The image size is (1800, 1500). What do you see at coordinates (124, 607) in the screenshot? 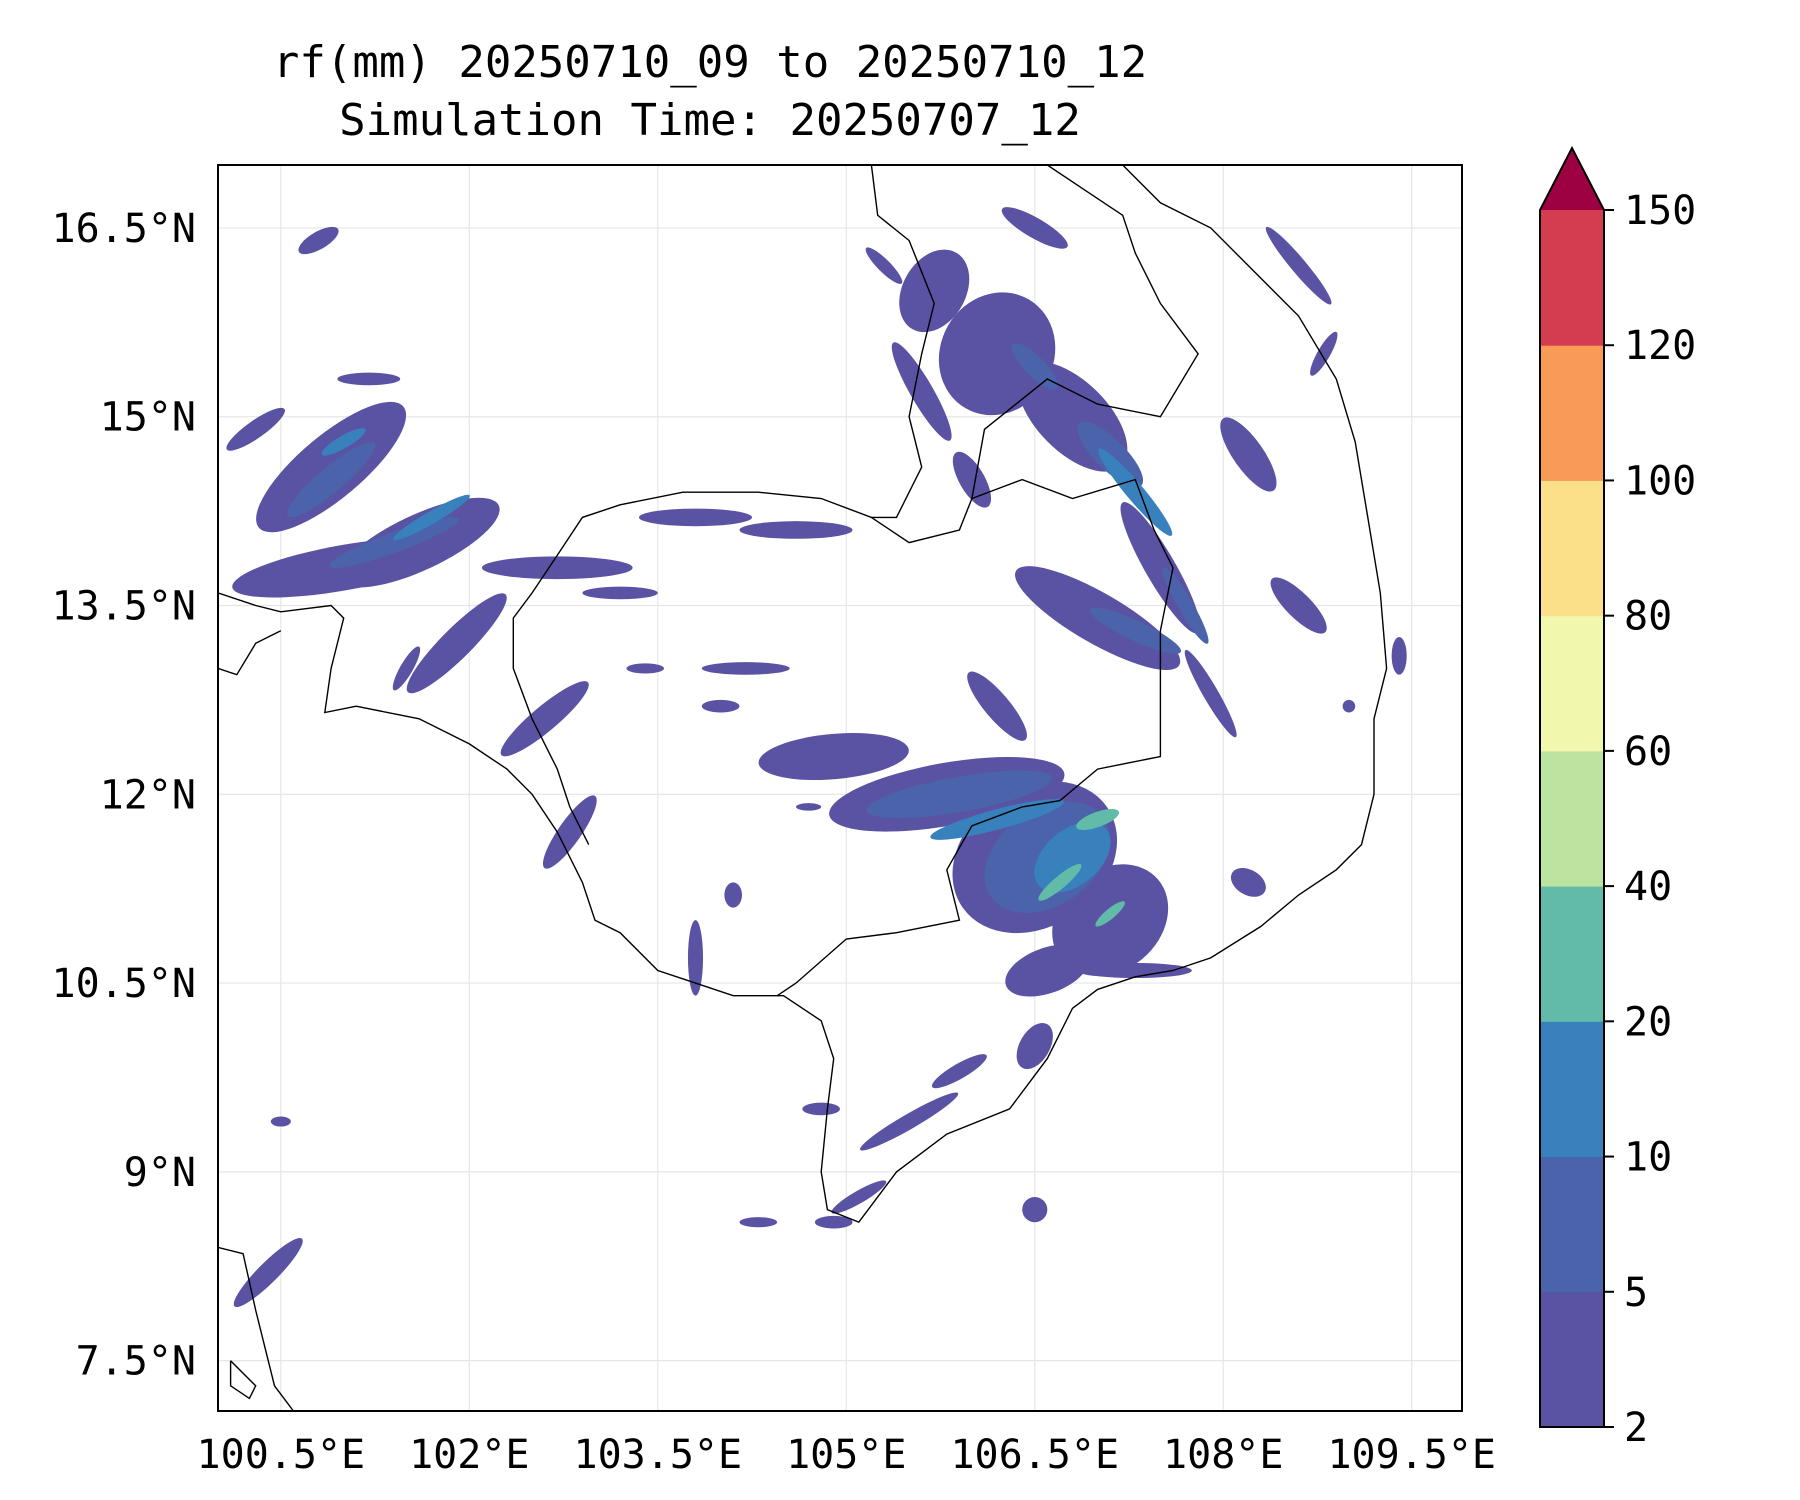
I see `latitude-tick-label: 13.5°N` at bounding box center [124, 607].